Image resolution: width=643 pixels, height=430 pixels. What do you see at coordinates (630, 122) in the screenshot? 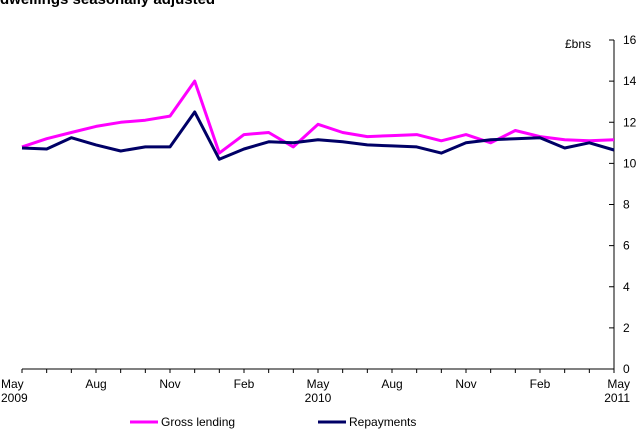
I see `y-tick-label: 12` at bounding box center [630, 122].